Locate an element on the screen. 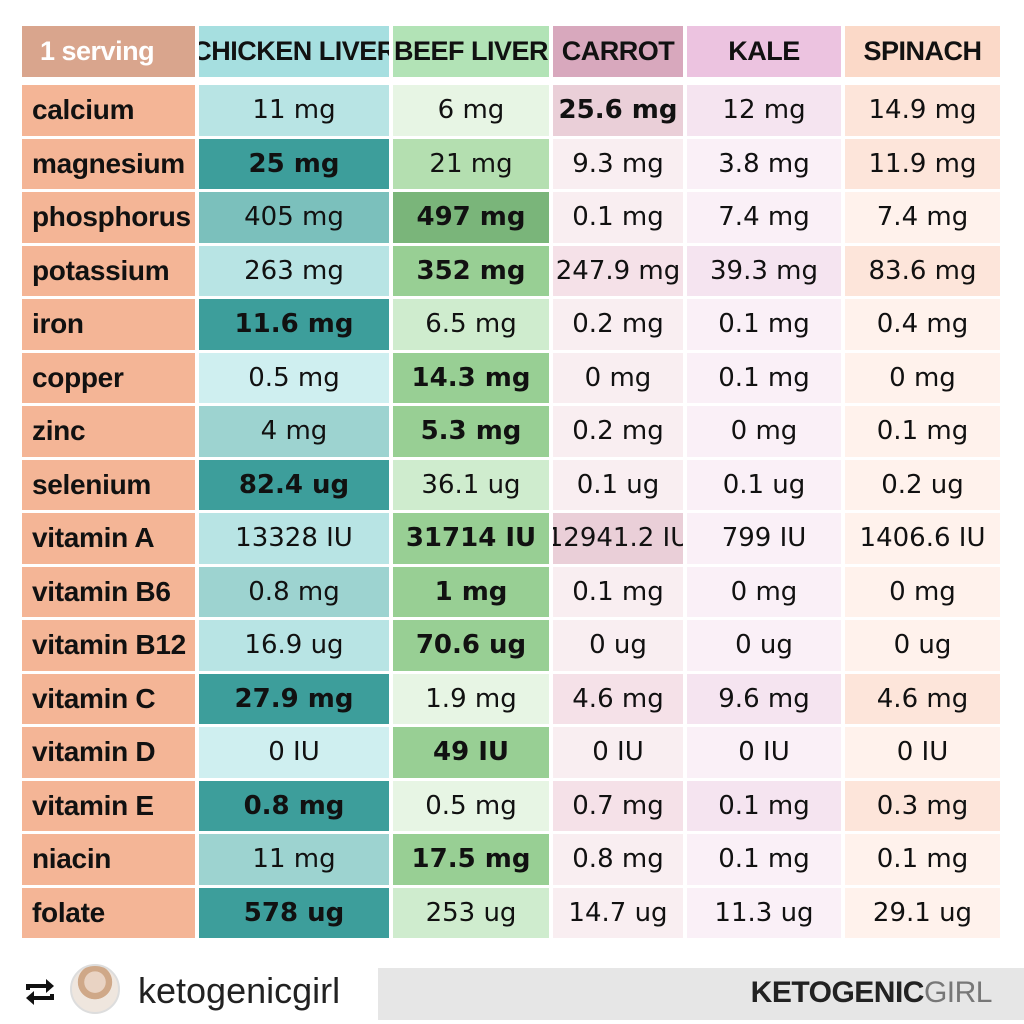 The width and height of the screenshot is (1024, 1024). column-header-carrot: CARROT is located at coordinates (618, 51).